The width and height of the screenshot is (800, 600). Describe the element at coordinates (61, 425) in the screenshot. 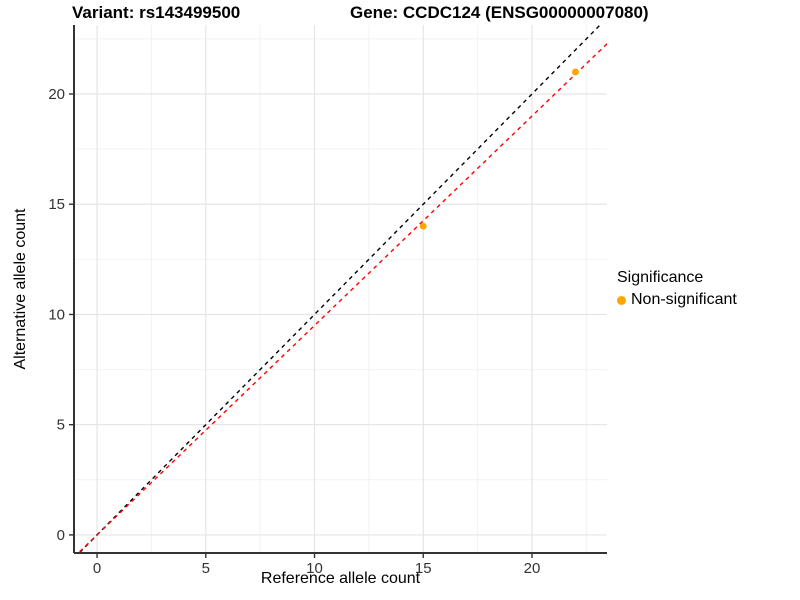

I see `y-tick-label: 5` at that location.